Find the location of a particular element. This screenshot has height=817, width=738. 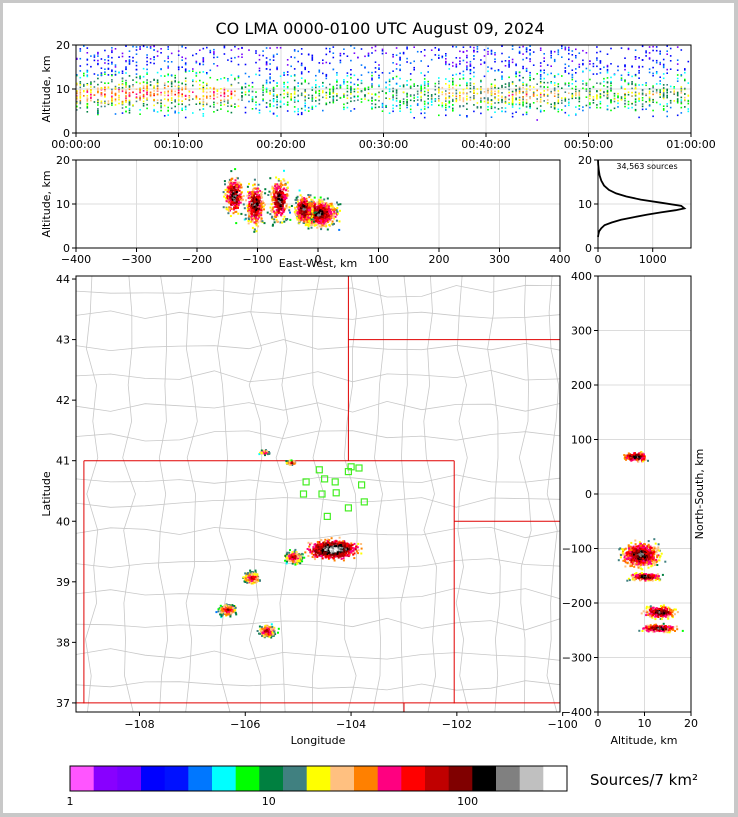

county-line is located at coordinates (318, 291).